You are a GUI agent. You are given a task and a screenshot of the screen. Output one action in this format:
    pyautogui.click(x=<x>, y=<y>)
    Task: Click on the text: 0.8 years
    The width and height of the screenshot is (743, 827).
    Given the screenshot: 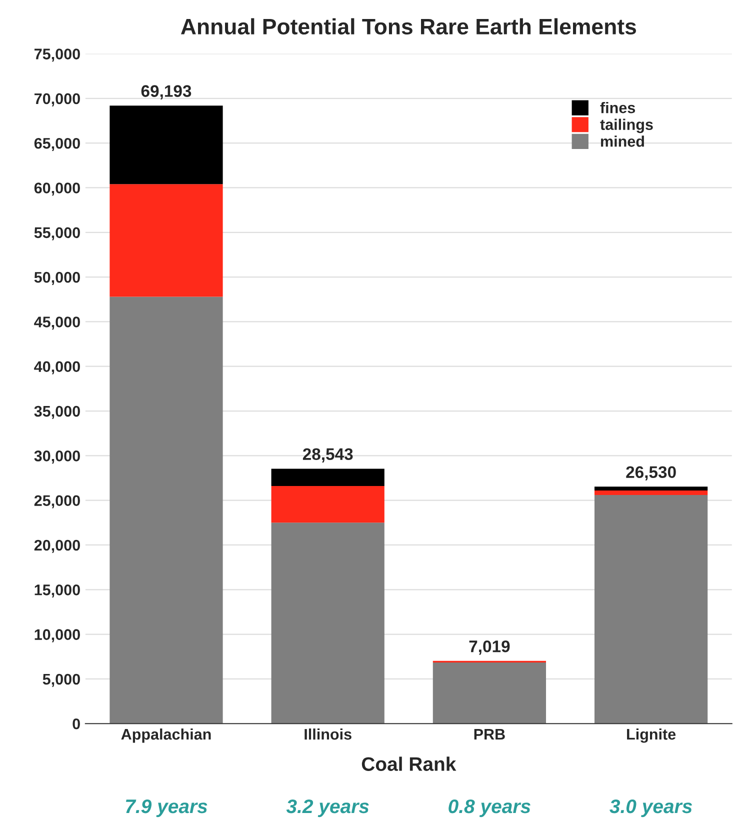 What is the action you would take?
    pyautogui.click(x=489, y=808)
    